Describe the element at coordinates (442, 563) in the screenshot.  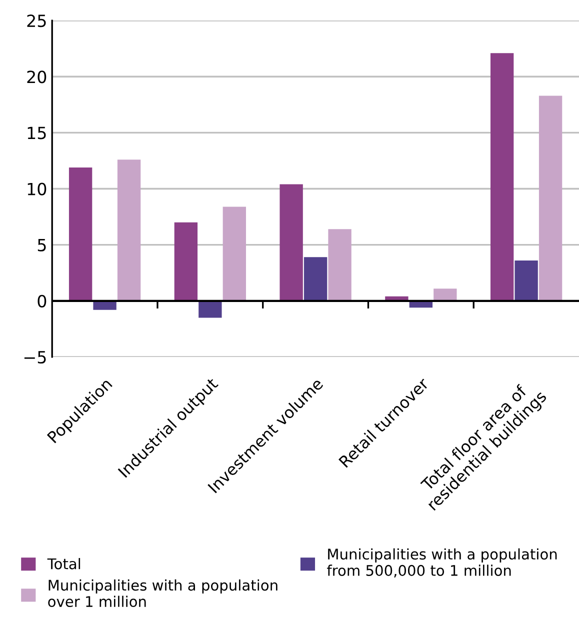
I see `legend-label: Municipalities with a population from 500,000 to 1 million` at that location.